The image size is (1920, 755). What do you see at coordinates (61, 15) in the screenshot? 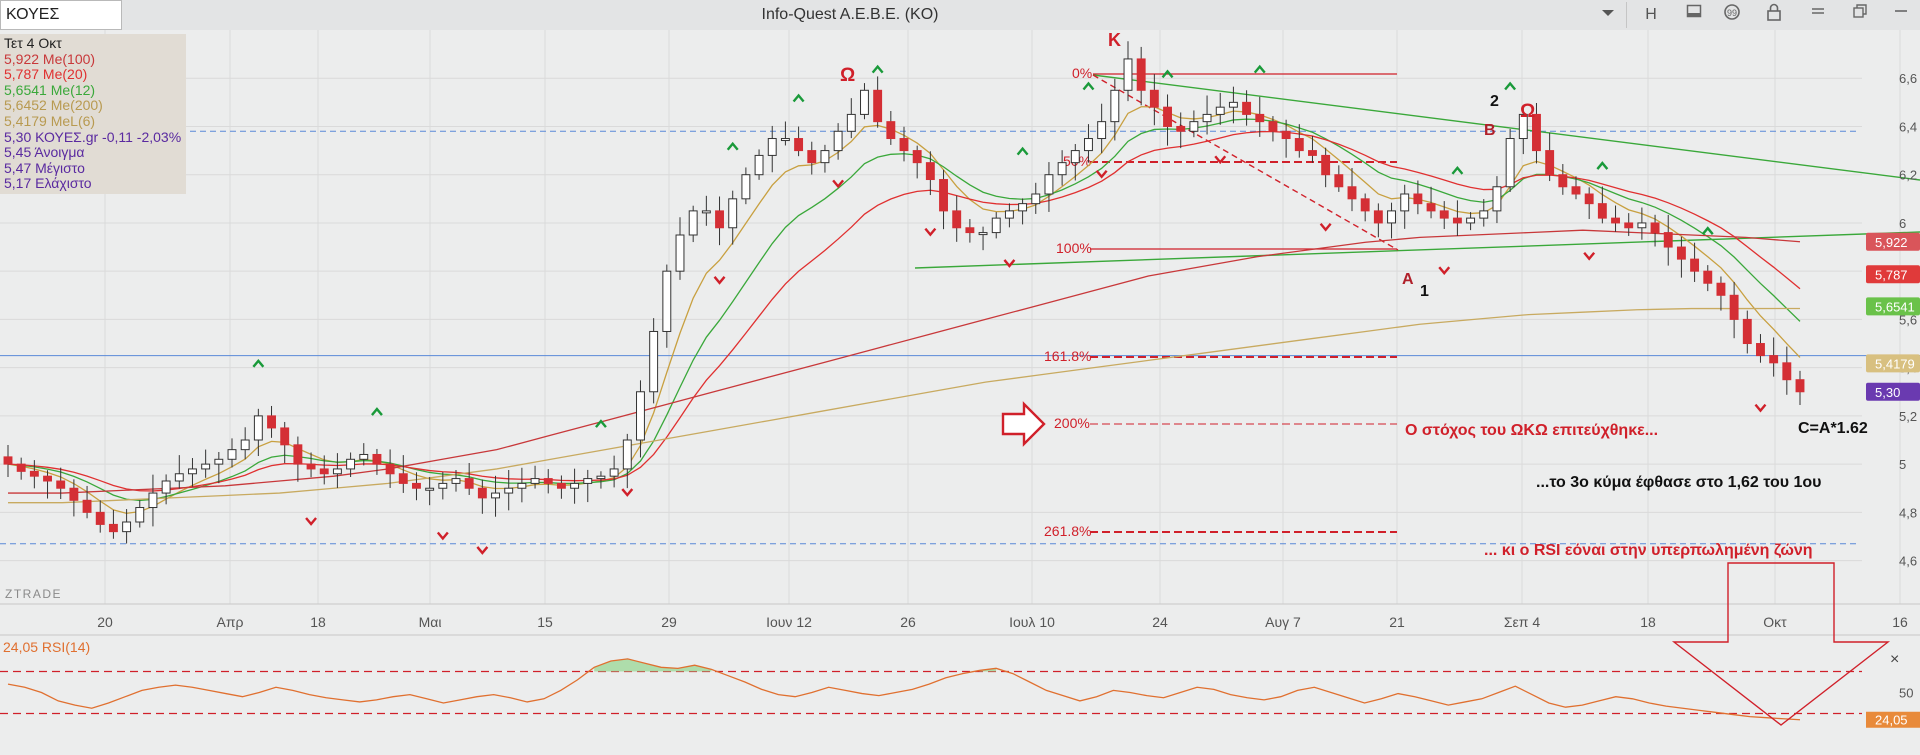
I see `symbol-field: ΚΟΥΕΣ` at bounding box center [61, 15].